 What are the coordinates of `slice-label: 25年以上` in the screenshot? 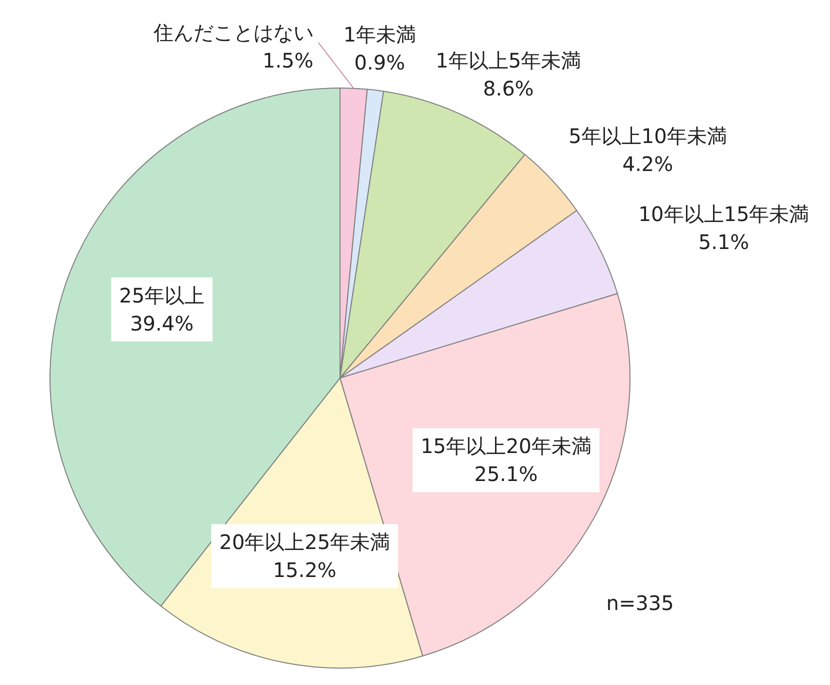 It's located at (162, 295).